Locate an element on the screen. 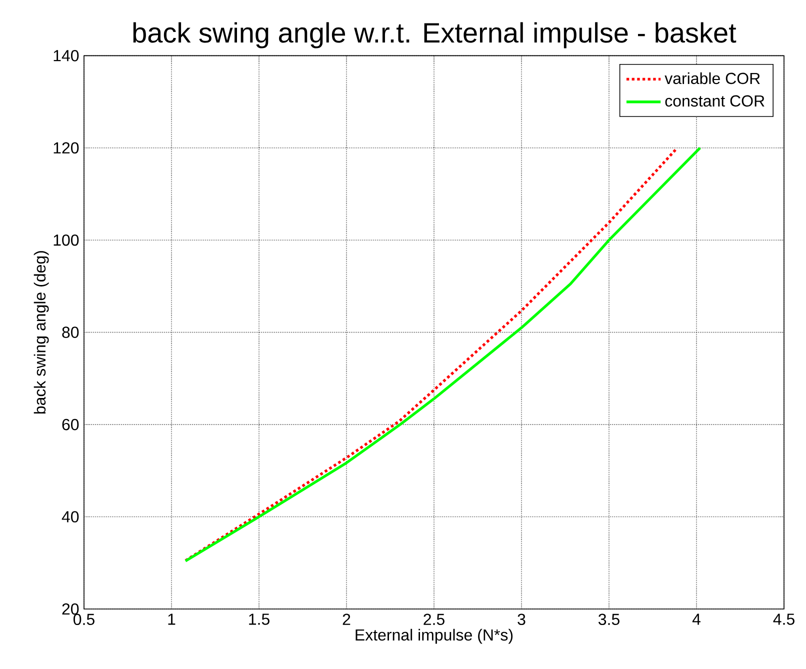 The height and width of the screenshot is (669, 806). x-tick-label: 4 is located at coordinates (696, 619).